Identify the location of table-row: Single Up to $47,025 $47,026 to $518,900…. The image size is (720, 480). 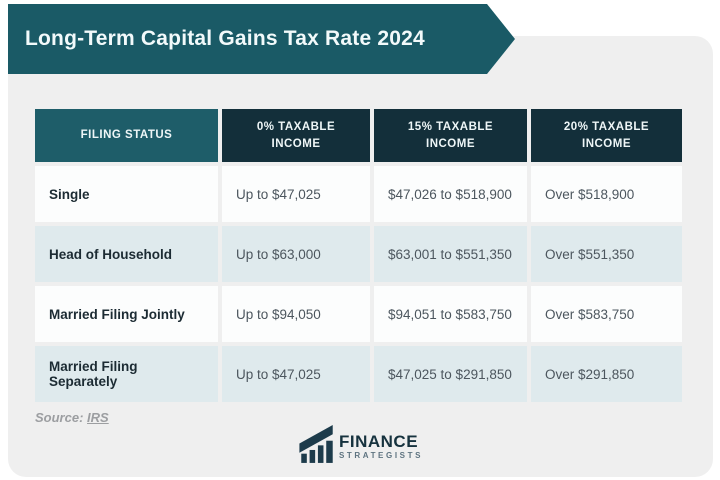
(358, 194).